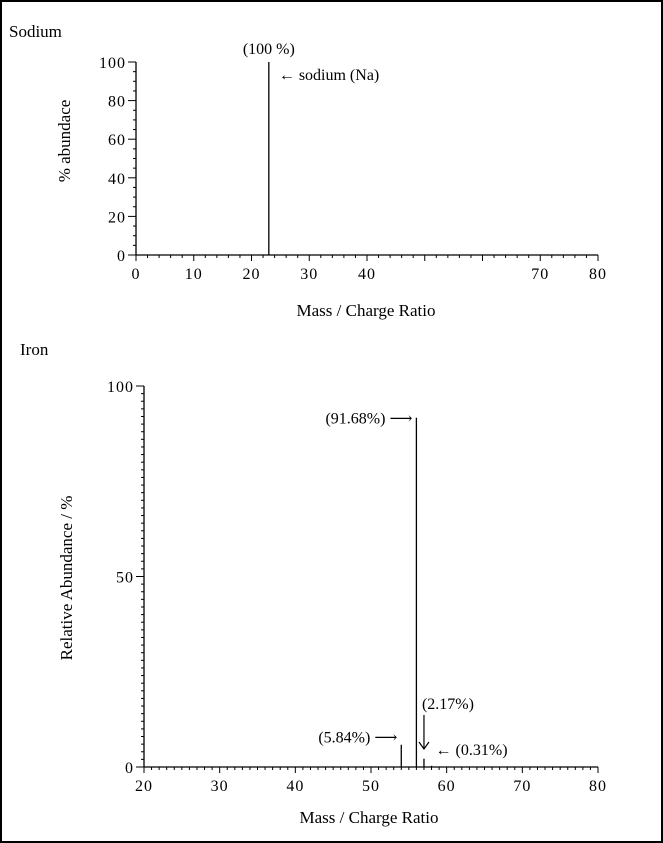 Image resolution: width=663 pixels, height=843 pixels. I want to click on iron-title: Iron, so click(34, 349).